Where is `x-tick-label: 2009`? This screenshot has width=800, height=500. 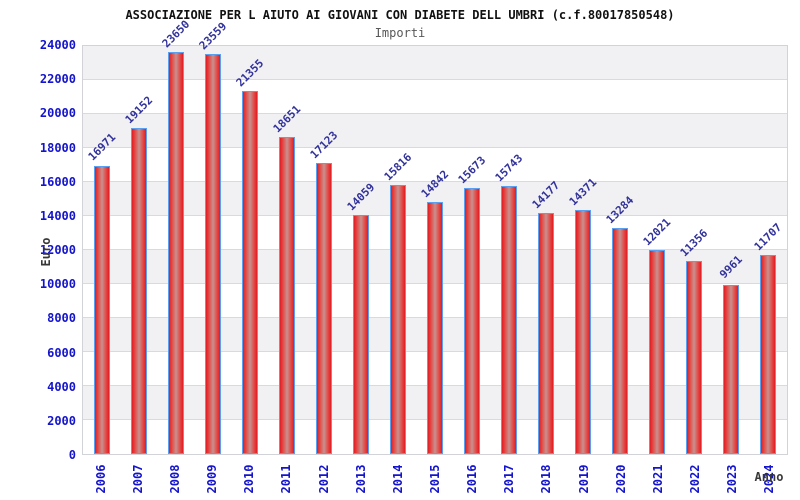
x-tick-label: 2009 is located at coordinates (212, 479).